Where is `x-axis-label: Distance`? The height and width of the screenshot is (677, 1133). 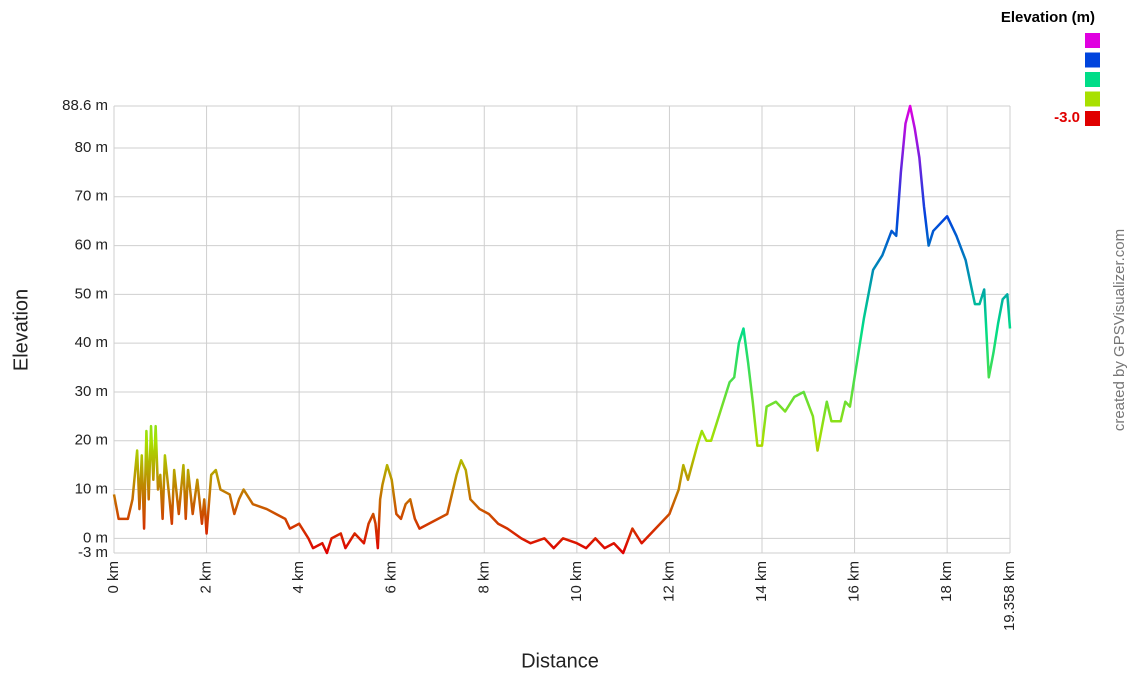 x-axis-label: Distance is located at coordinates (560, 661).